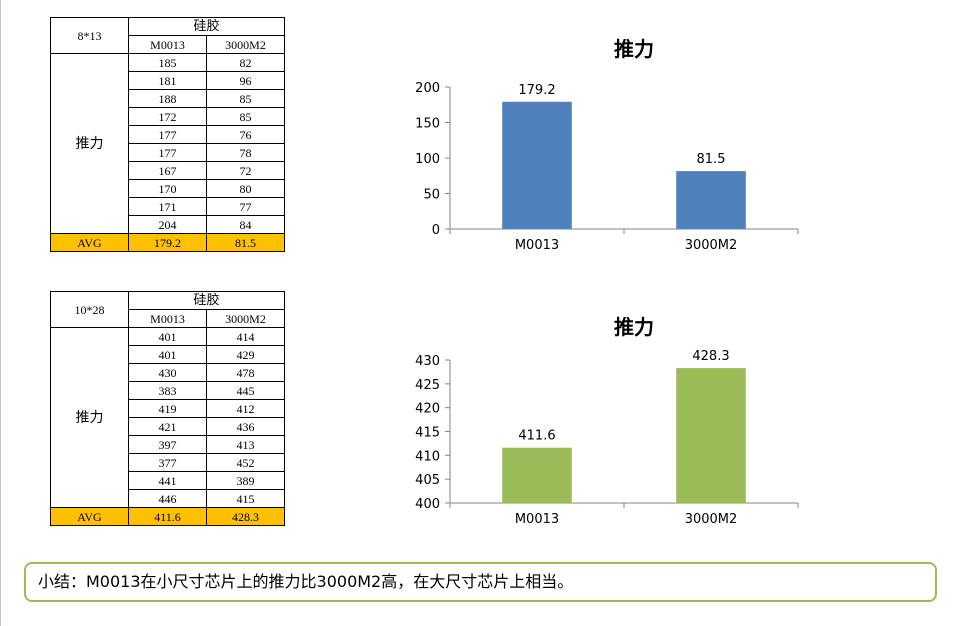  What do you see at coordinates (167, 116) in the screenshot?
I see `table-cell: 172` at bounding box center [167, 116].